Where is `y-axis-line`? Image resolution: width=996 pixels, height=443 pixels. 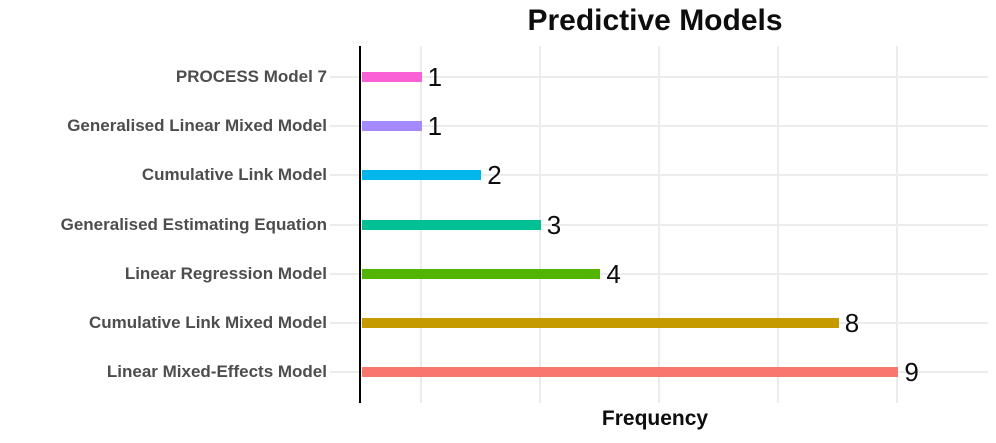
y-axis-line is located at coordinates (360, 224).